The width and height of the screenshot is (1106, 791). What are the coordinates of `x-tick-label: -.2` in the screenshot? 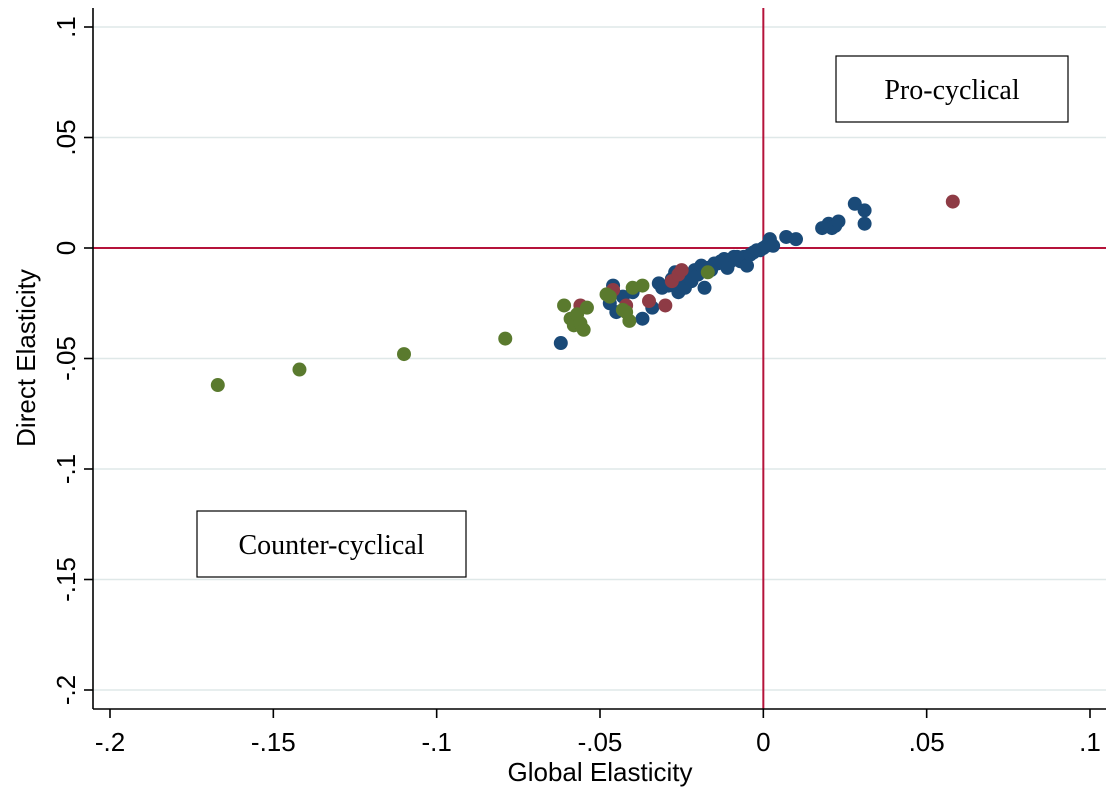 It's located at (110, 742).